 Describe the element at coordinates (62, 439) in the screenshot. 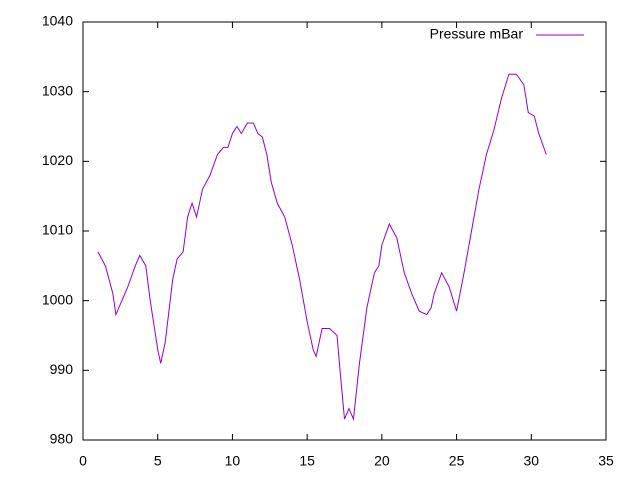

I see `y-tick-label: 980` at that location.